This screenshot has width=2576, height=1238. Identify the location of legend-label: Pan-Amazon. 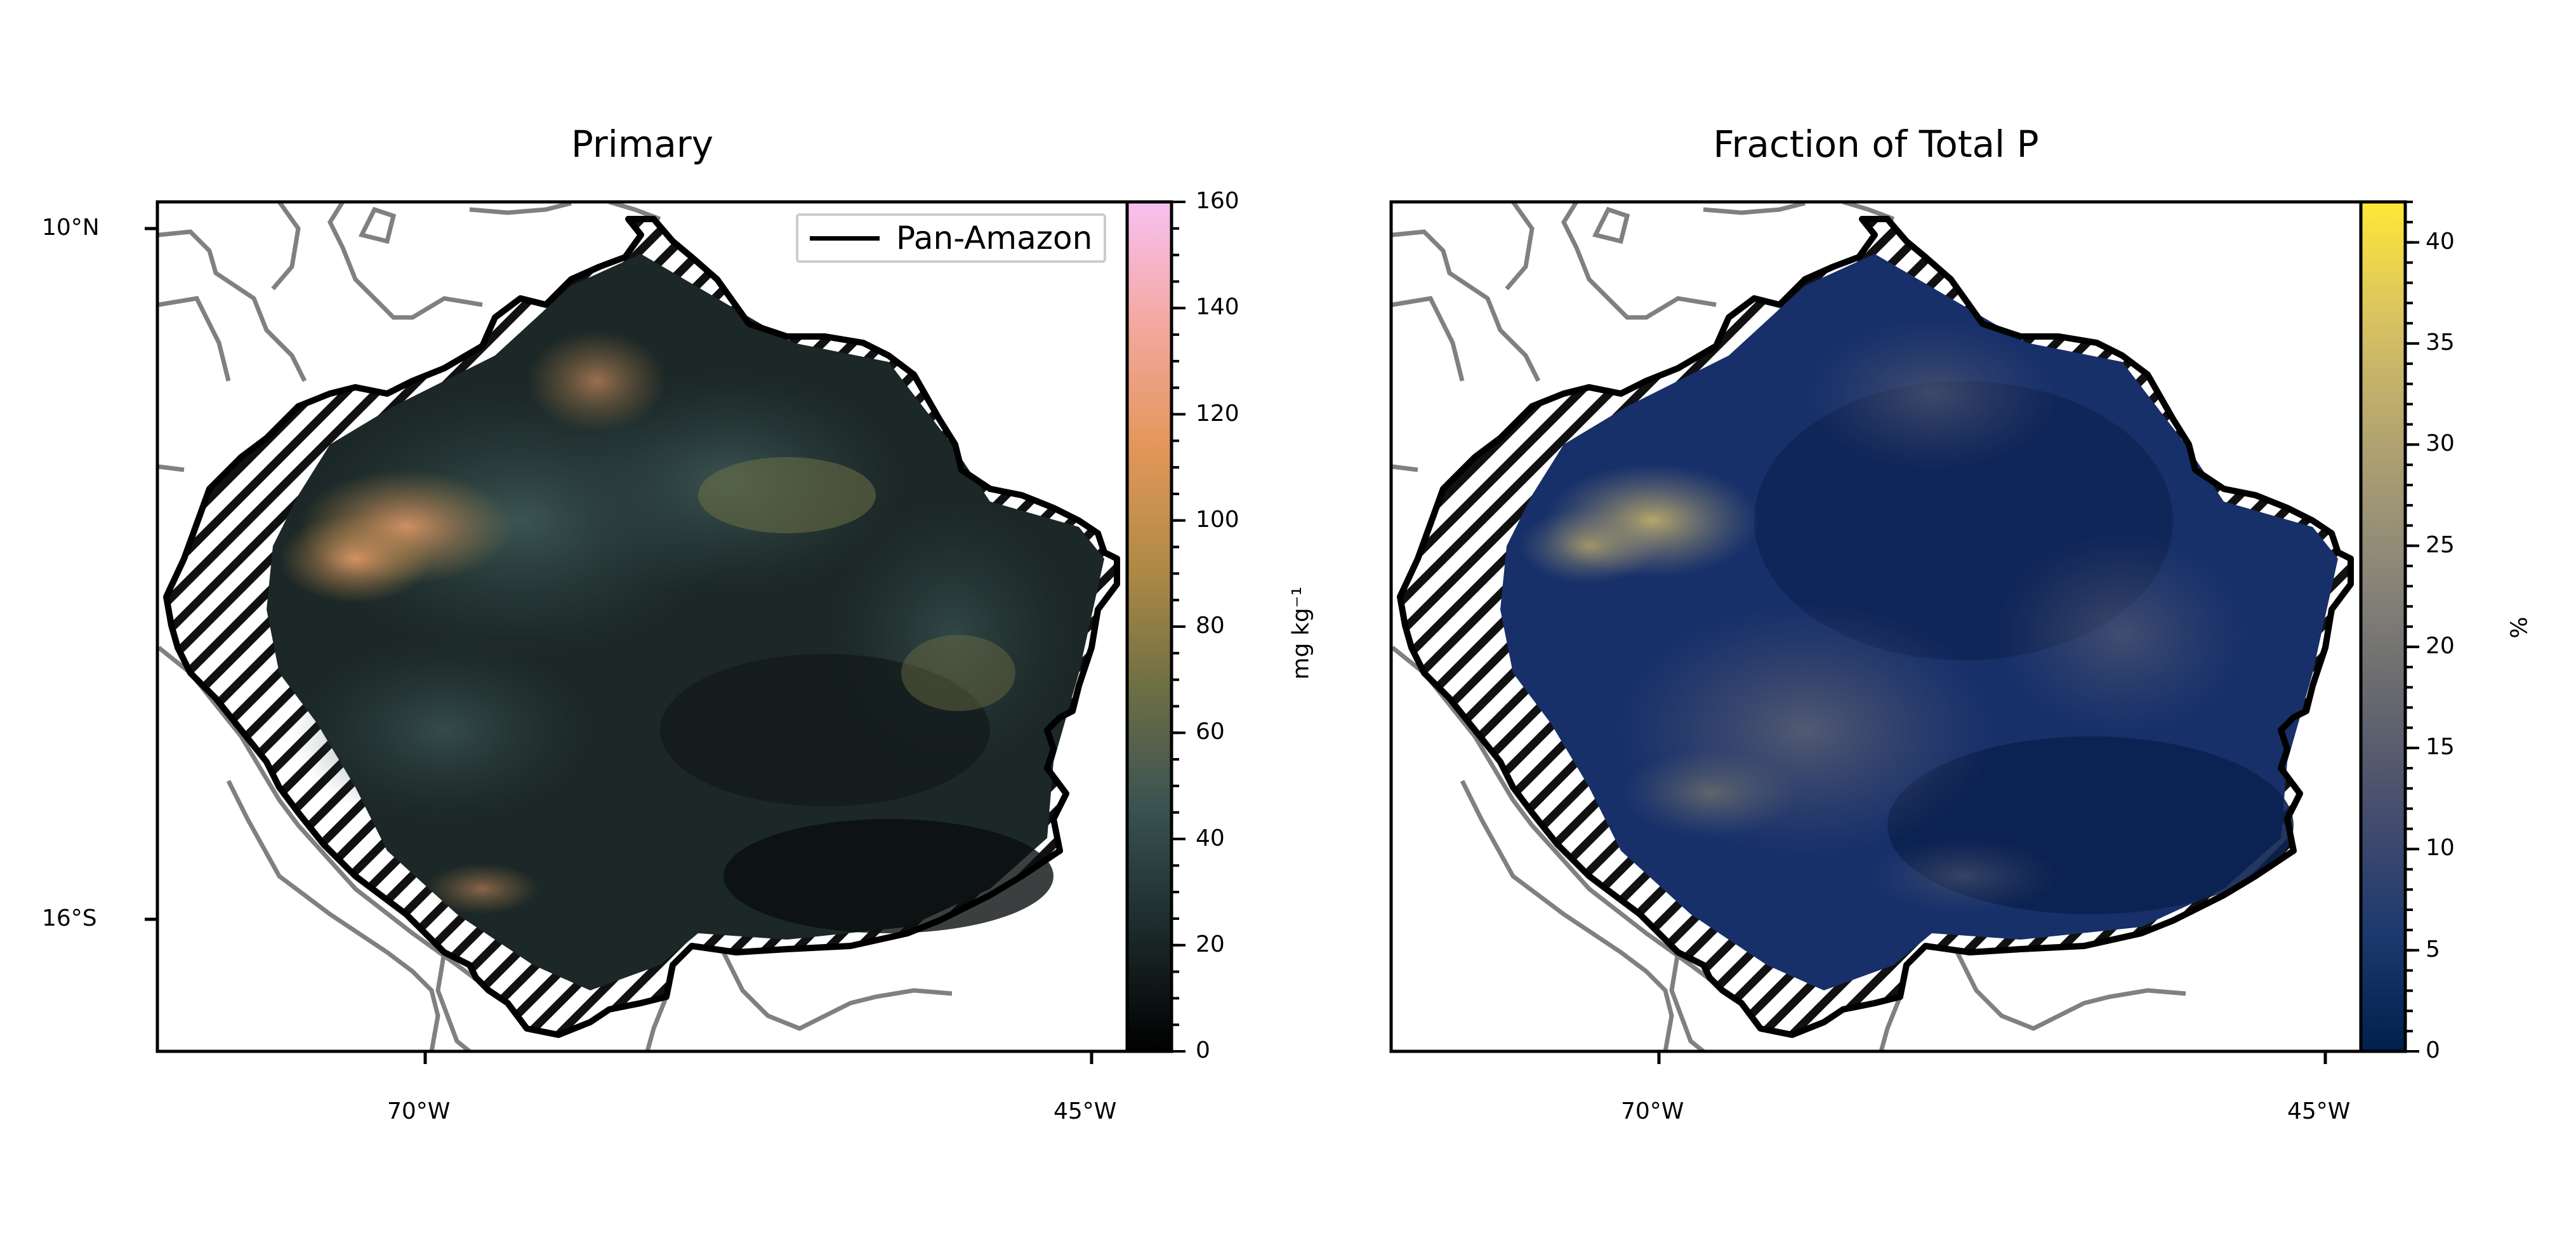
(995, 238).